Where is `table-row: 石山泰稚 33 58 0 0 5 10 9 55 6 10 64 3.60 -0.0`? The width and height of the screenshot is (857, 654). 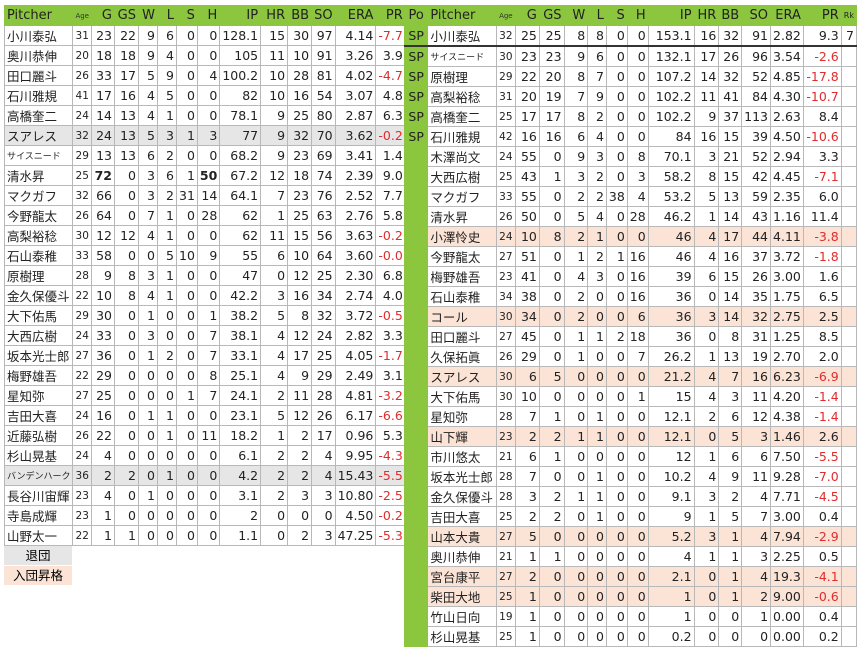
table-row: 石山泰稚 33 58 0 0 5 10 9 55 6 10 64 3.60 -0.0 is located at coordinates (212, 255).